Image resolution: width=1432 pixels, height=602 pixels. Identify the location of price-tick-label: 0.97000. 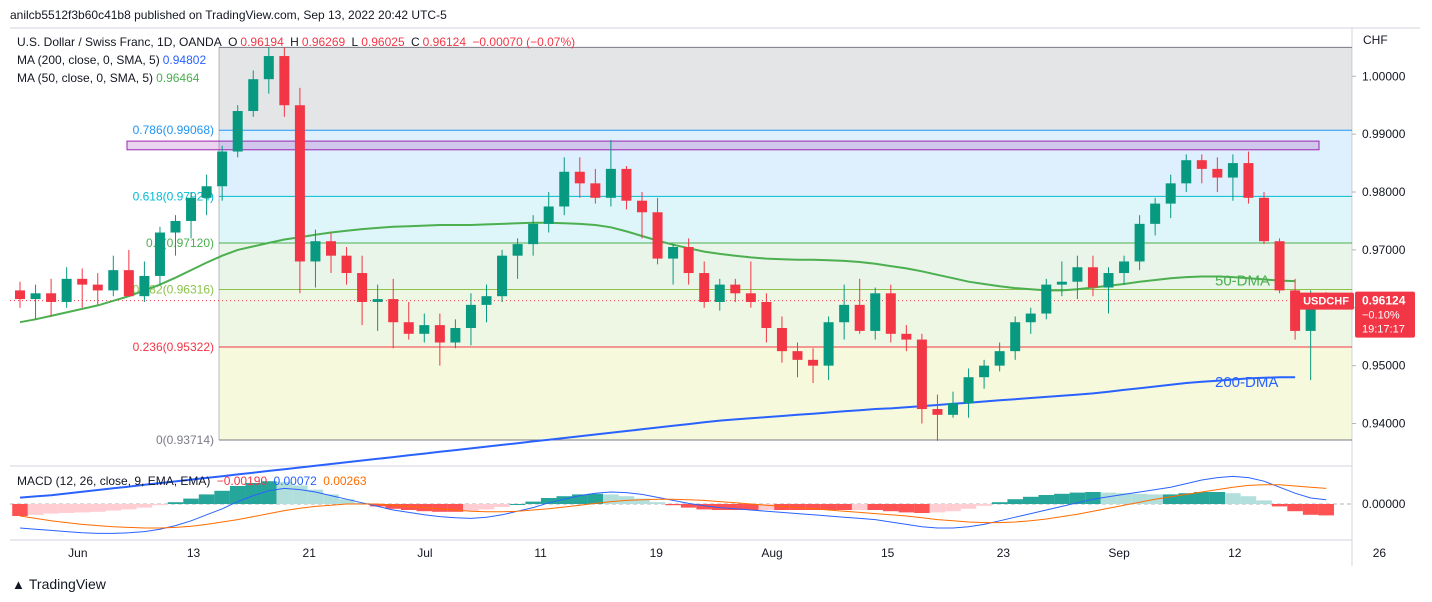
(1384, 250).